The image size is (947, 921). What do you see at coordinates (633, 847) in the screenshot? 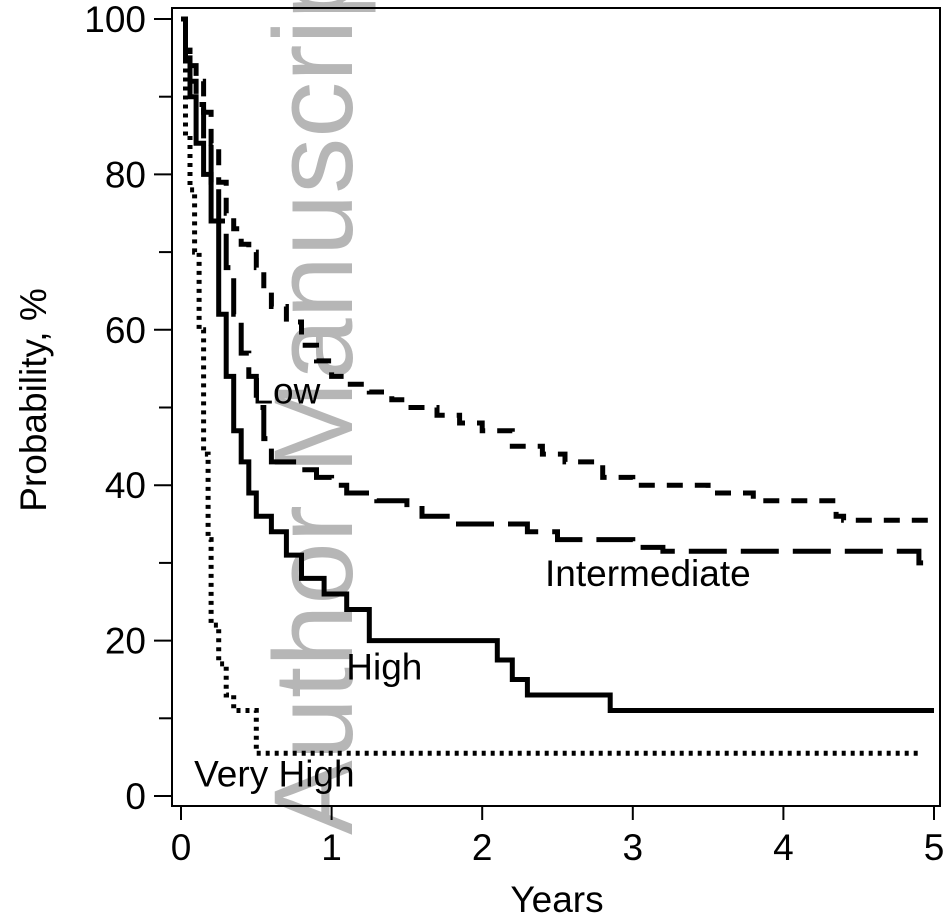
I see `x-tick-label: 3` at bounding box center [633, 847].